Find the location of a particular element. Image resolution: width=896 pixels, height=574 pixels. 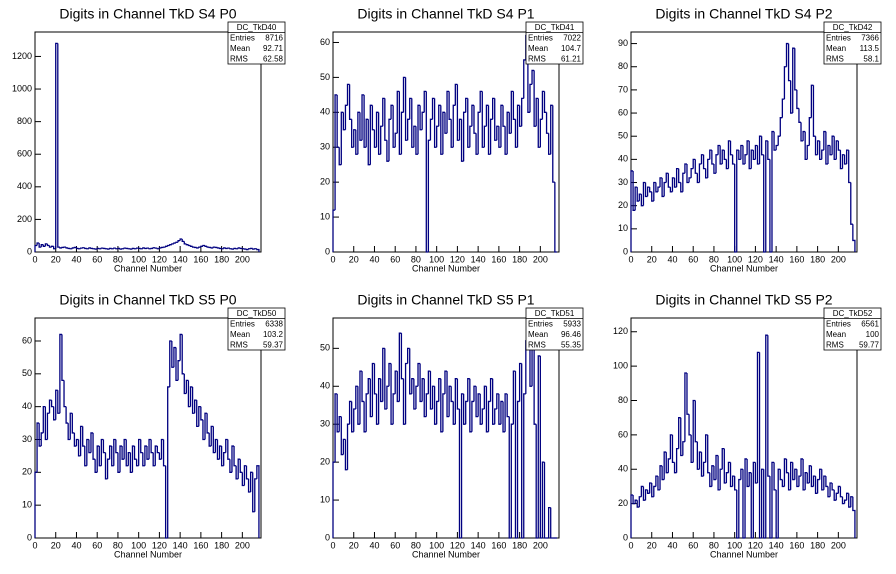

stats-value: 6338 is located at coordinates (274, 323).